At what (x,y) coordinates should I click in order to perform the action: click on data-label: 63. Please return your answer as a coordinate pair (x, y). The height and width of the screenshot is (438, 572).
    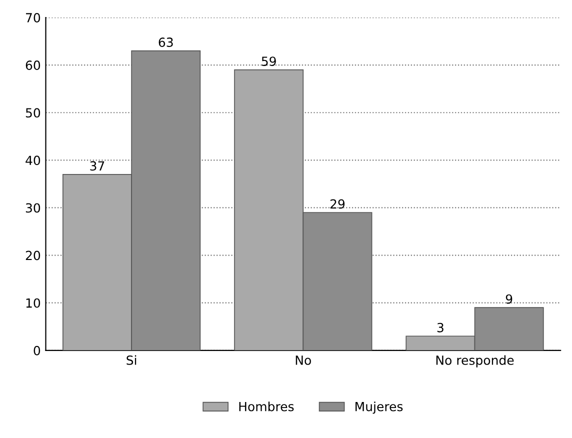
    Looking at the image, I should click on (165, 42).